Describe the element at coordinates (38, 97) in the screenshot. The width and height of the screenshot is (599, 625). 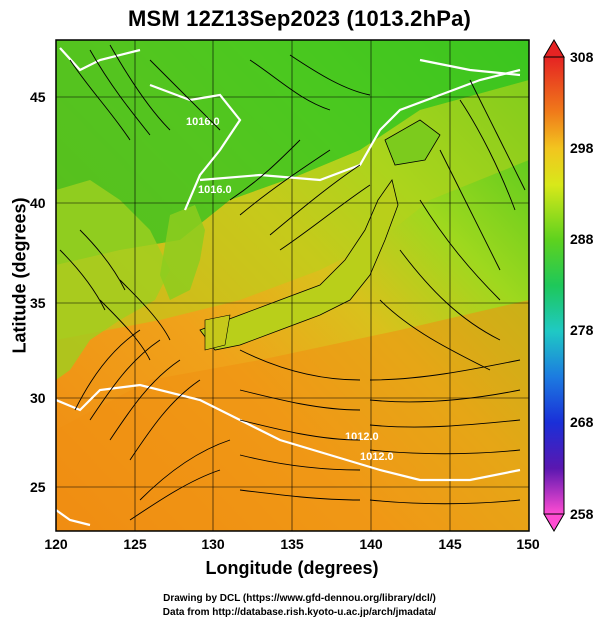
I see `y-tick-label: 45` at that location.